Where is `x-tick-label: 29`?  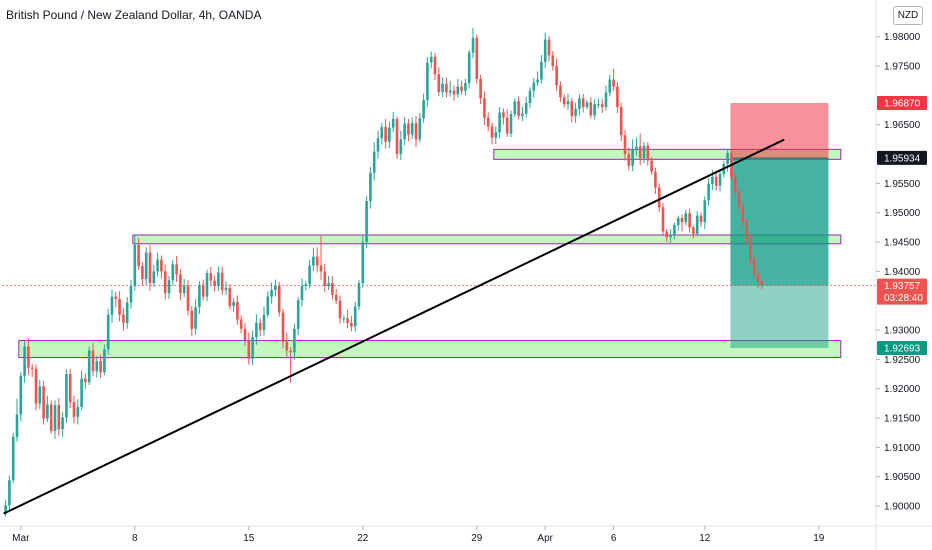
x-tick-label: 29 is located at coordinates (477, 538).